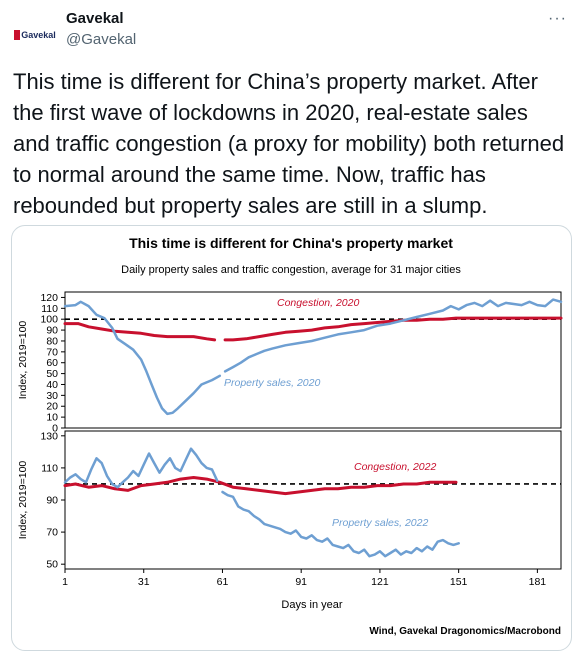  I want to click on y-tick-label: 40, so click(52, 385).